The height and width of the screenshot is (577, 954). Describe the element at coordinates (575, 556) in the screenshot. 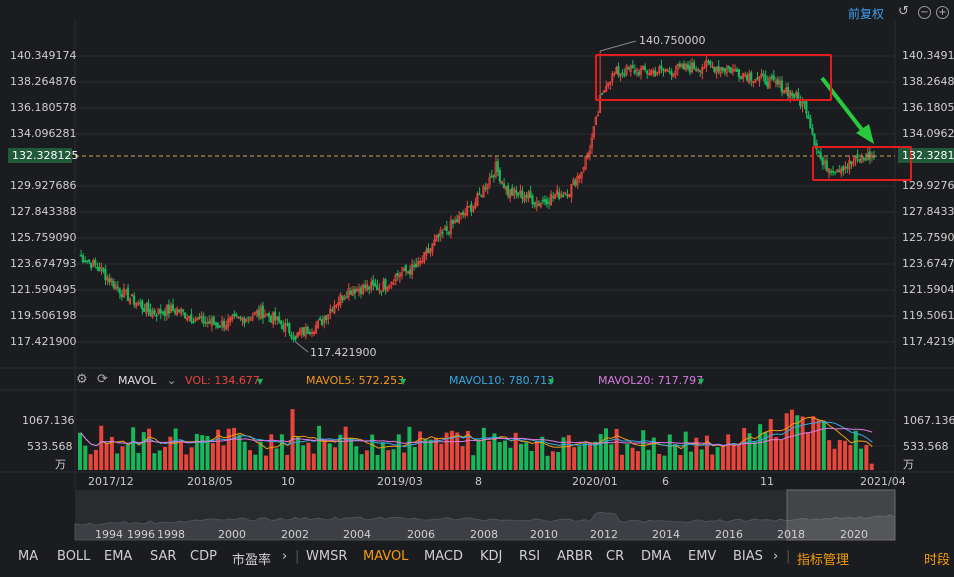

I see `tab-arbr: ARBR` at that location.